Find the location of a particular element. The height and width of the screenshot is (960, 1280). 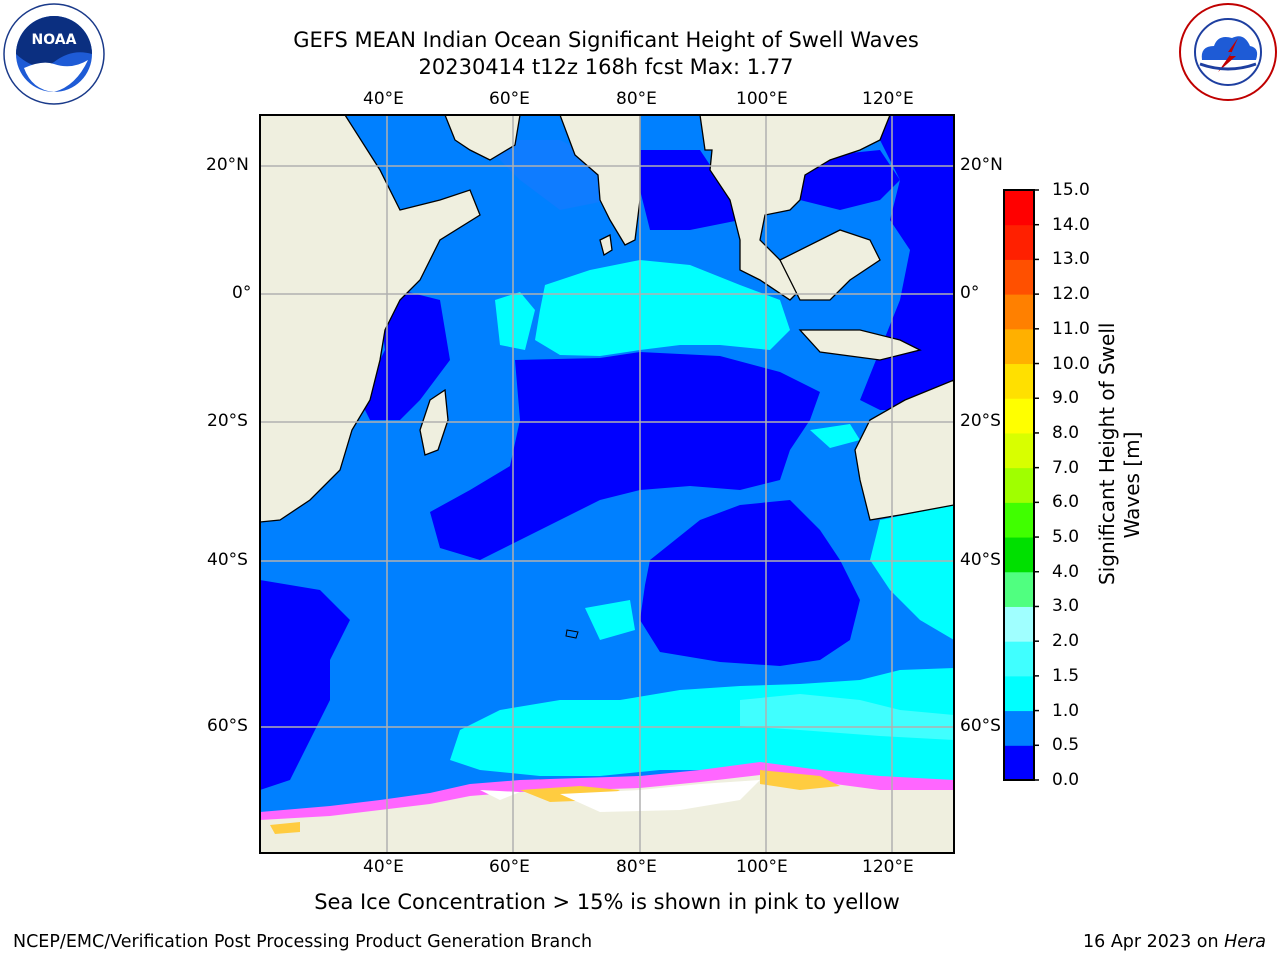

colorbar-frame is located at coordinates (1019, 485).